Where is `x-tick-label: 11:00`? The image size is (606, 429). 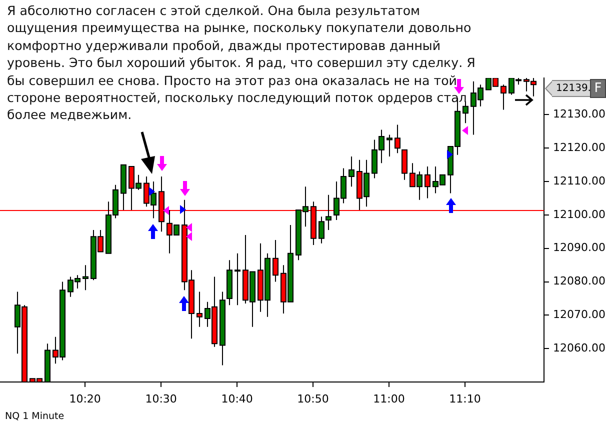 x-tick-label: 11:00 is located at coordinates (389, 399).